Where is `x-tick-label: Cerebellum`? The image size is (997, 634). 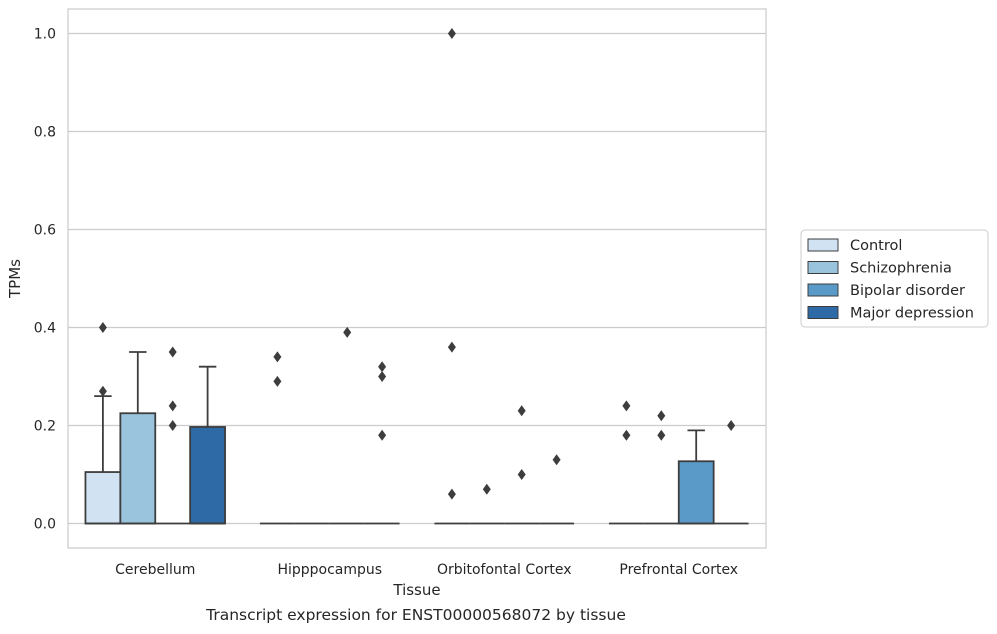
x-tick-label: Cerebellum is located at coordinates (155, 570).